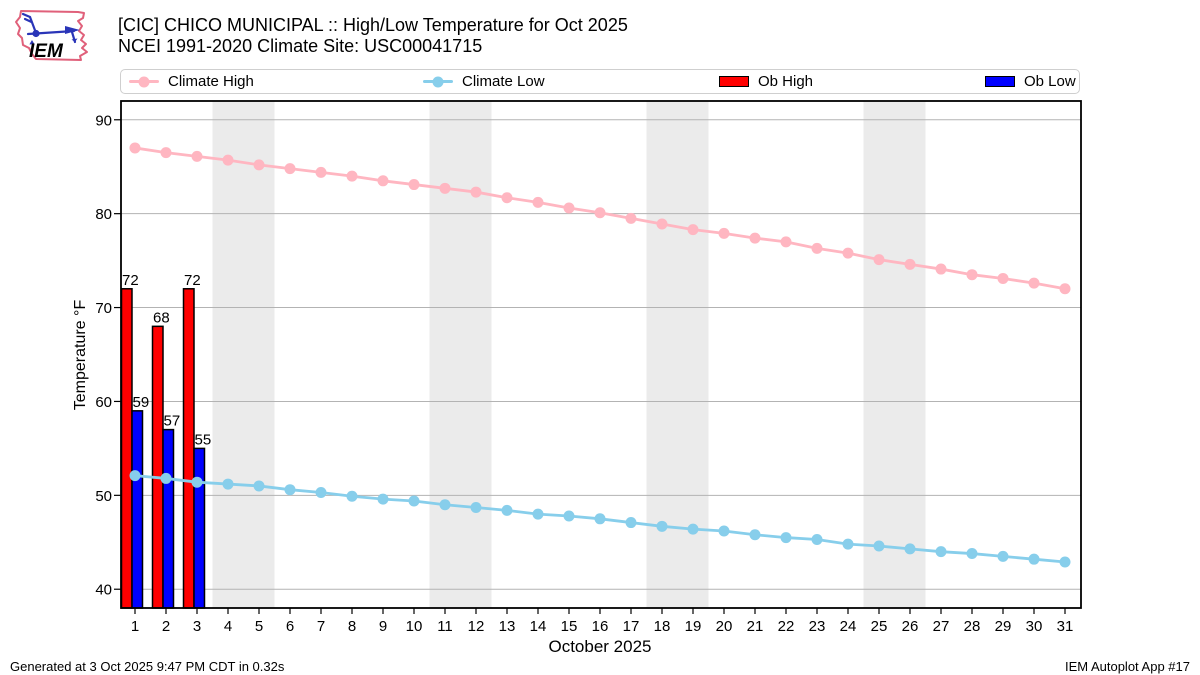 This screenshot has height=675, width=1200. I want to click on x-tick-label: 2, so click(166, 626).